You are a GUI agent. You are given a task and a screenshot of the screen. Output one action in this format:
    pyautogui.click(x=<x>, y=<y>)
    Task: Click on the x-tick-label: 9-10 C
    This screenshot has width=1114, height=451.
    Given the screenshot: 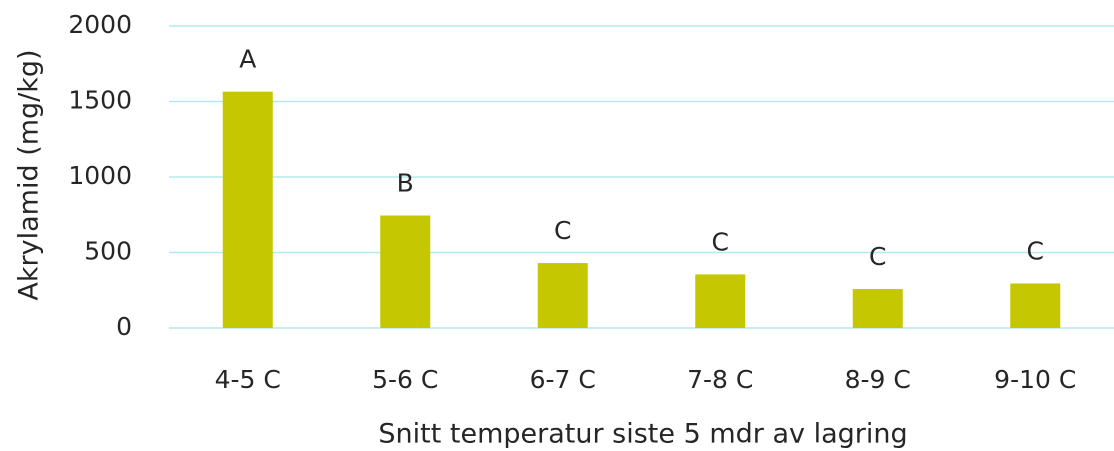 What is the action you would take?
    pyautogui.click(x=1035, y=379)
    